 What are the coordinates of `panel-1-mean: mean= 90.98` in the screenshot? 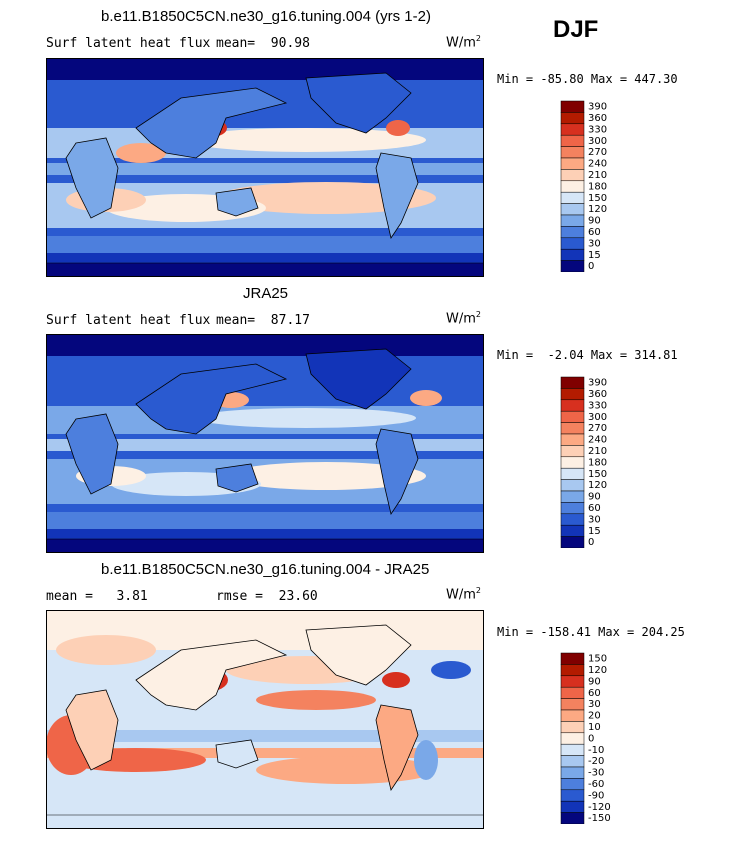 It's located at (263, 43).